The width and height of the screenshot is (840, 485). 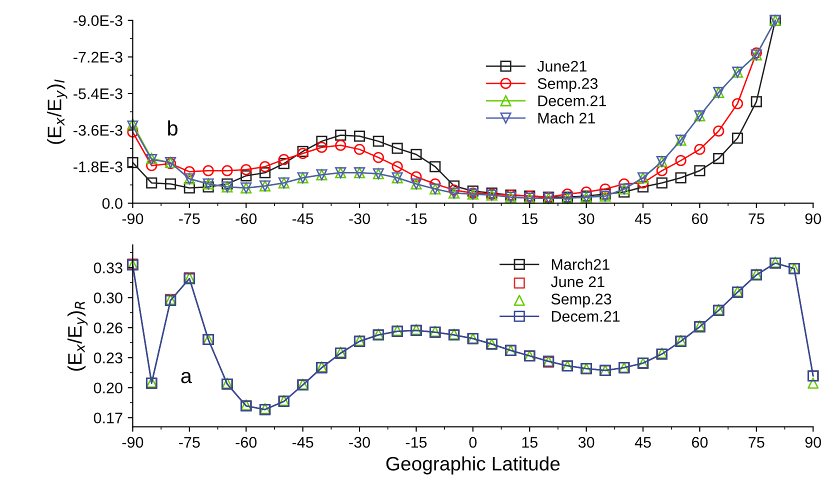 I want to click on annotation: a, so click(x=186, y=378).